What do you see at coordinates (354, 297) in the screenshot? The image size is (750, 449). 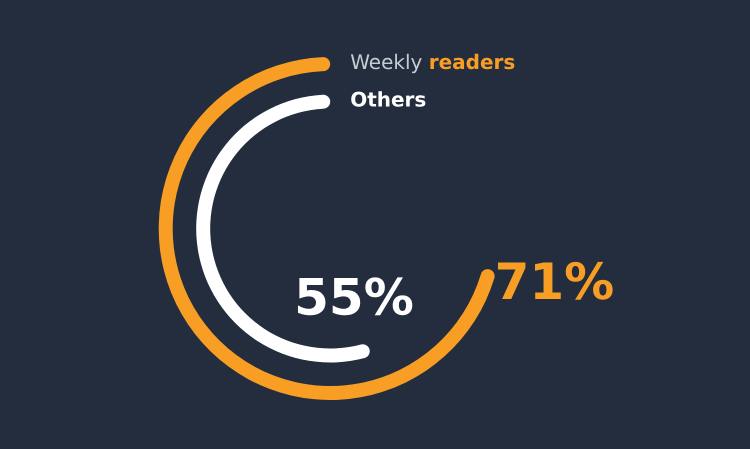 I see `data-label: 55%` at bounding box center [354, 297].